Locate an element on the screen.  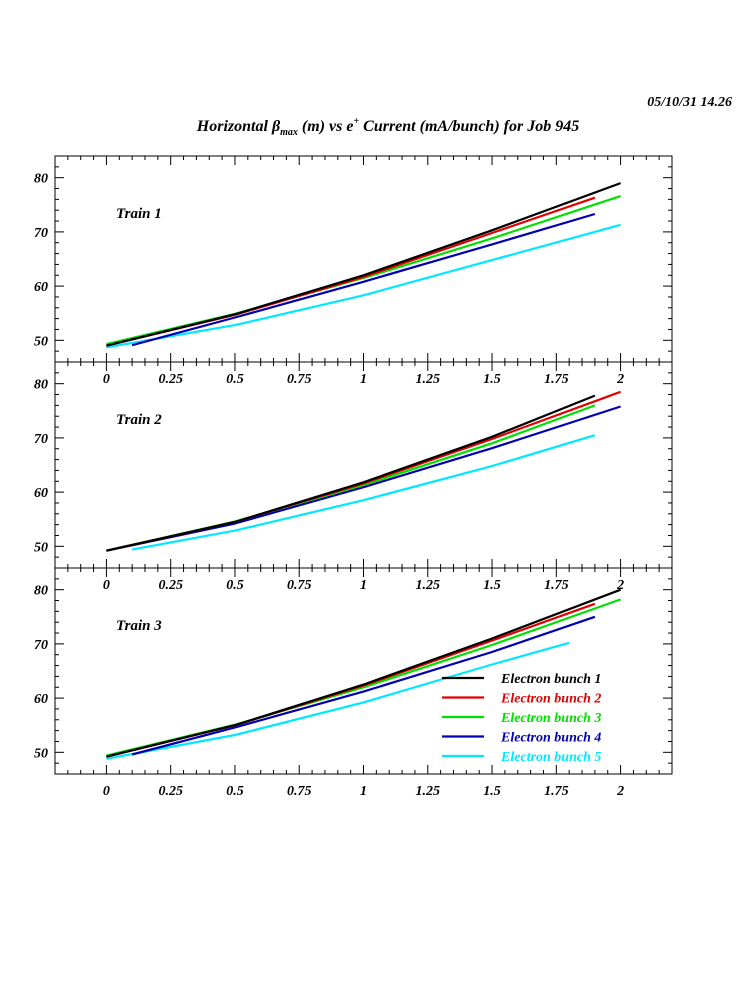
panel-label: Train 3 is located at coordinates (139, 626).